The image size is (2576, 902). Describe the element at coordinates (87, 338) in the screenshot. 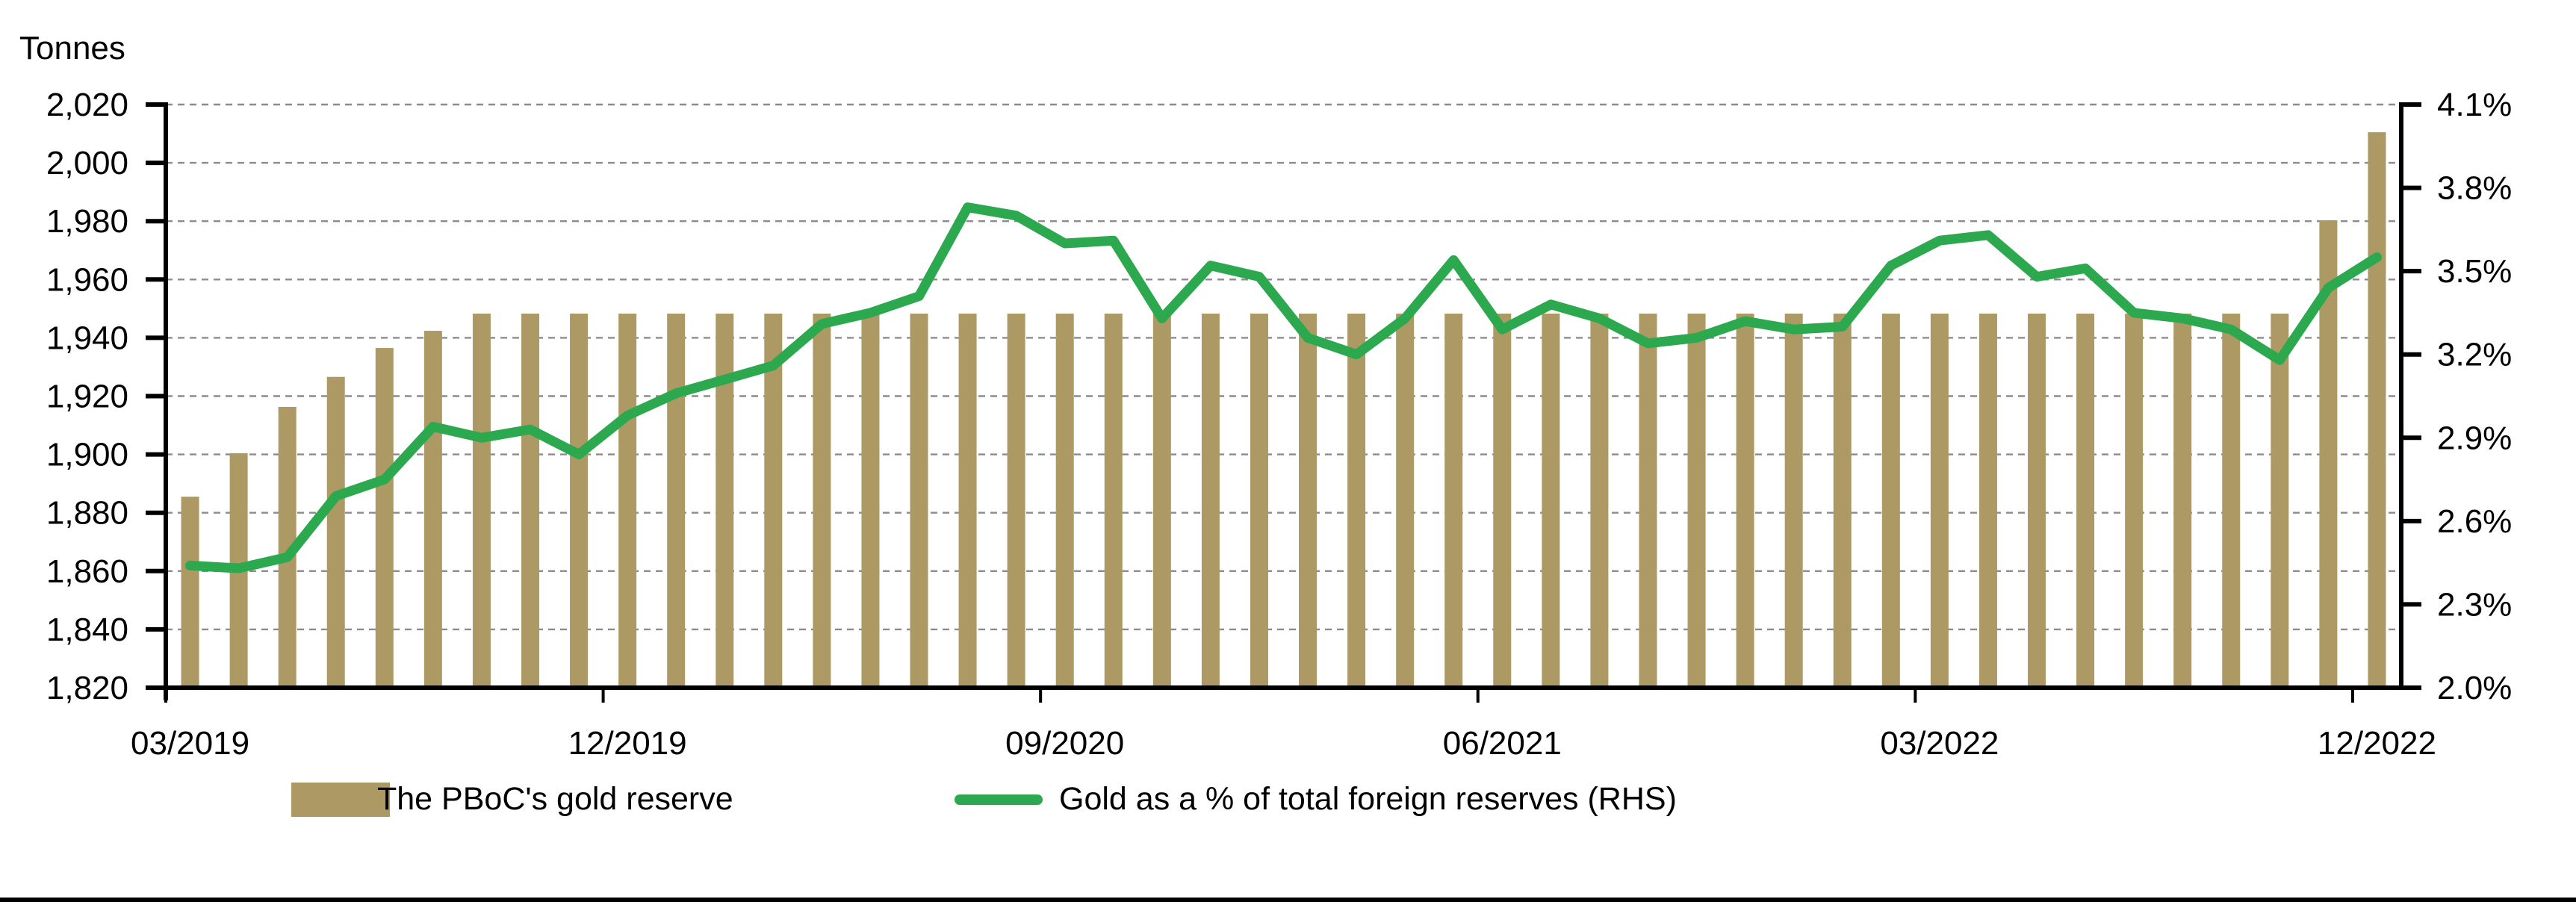

I see `left-axis-tick-label: 1,940` at that location.